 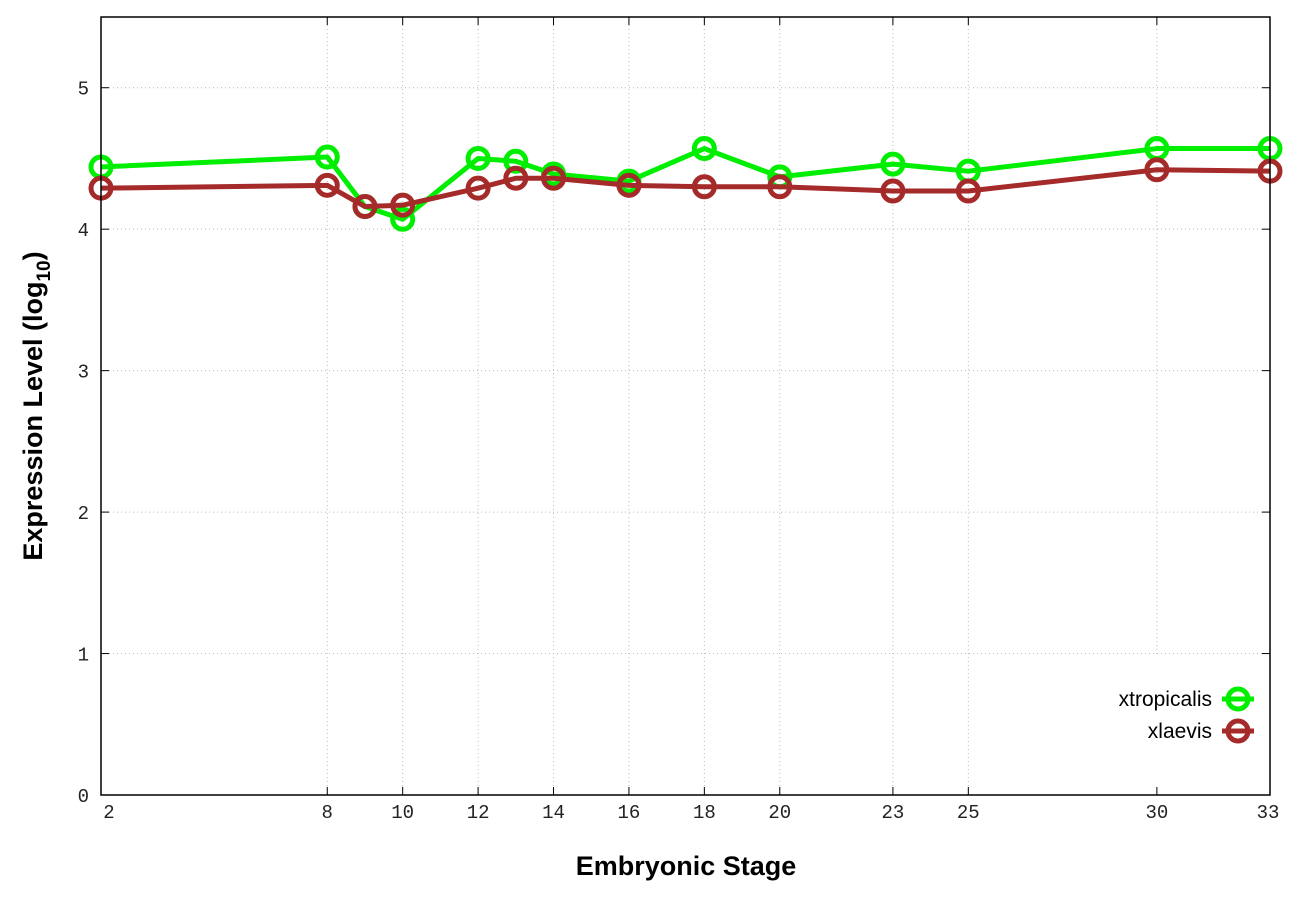 What do you see at coordinates (108, 813) in the screenshot?
I see `x-tick-label: 2` at bounding box center [108, 813].